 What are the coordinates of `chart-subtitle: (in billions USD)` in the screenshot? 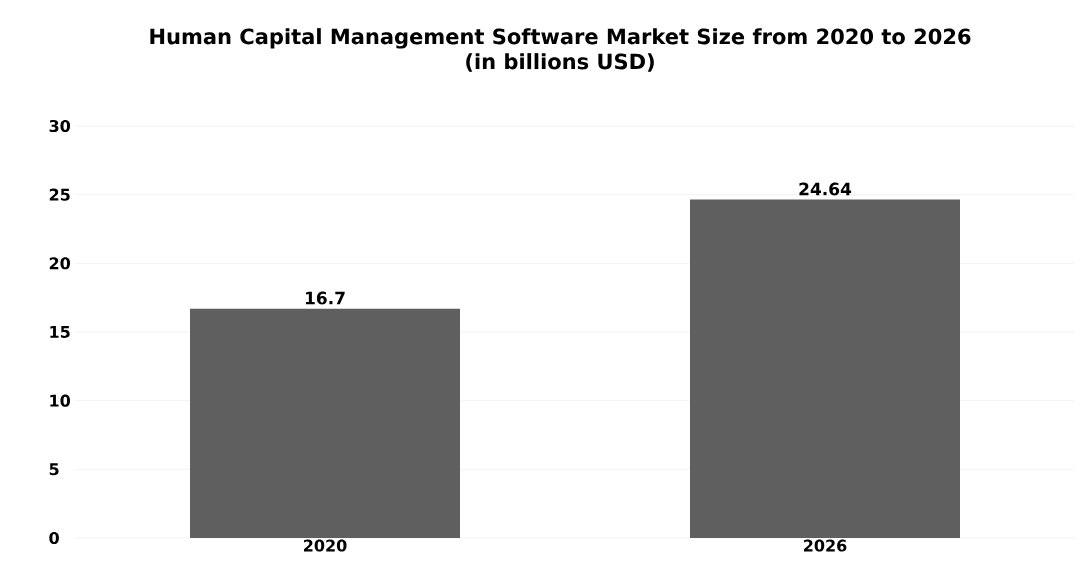 It's located at (560, 62).